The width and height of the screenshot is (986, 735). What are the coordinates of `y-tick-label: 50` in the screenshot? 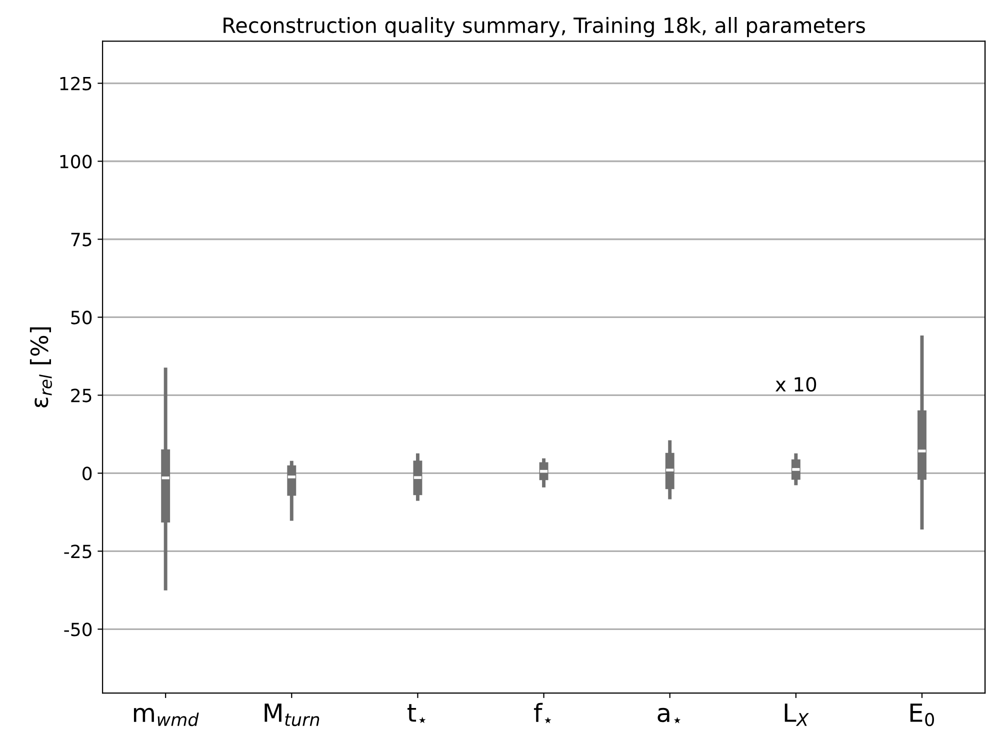 It's located at (81, 317).